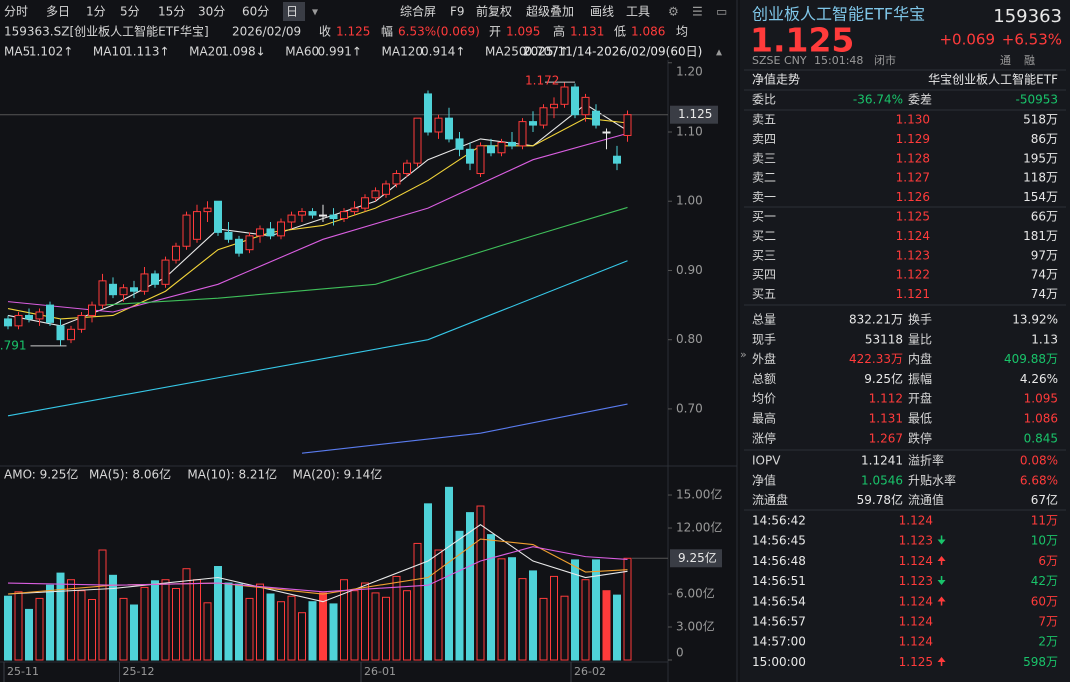 This screenshot has height=682, width=1070. Describe the element at coordinates (764, 339) in the screenshot. I see `stat-label: 现手` at that location.